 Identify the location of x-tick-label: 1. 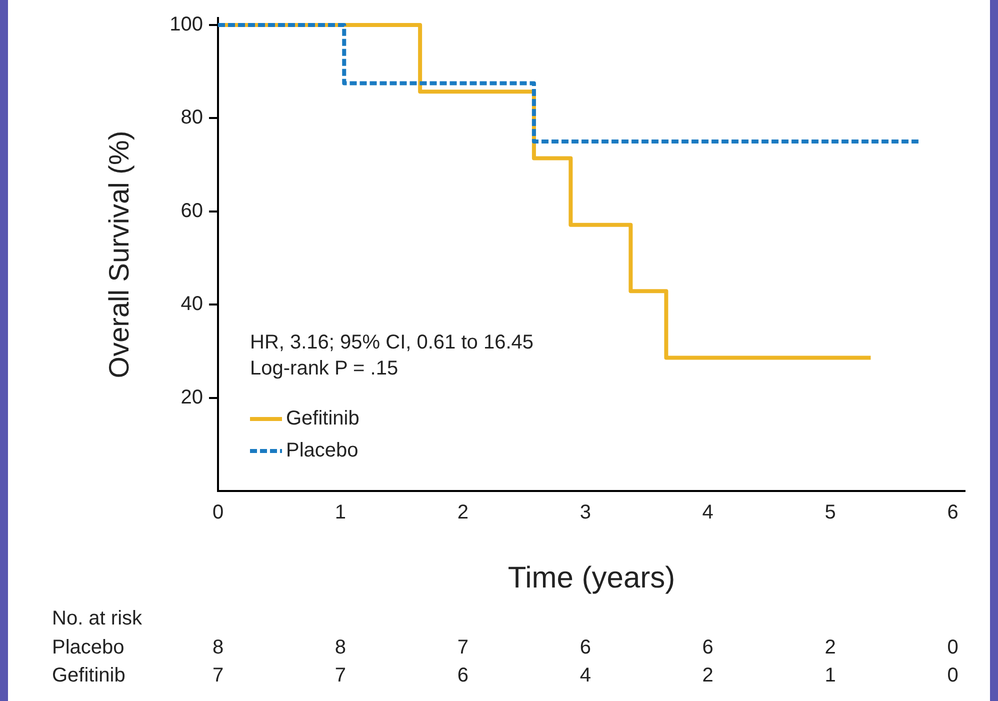
(340, 513).